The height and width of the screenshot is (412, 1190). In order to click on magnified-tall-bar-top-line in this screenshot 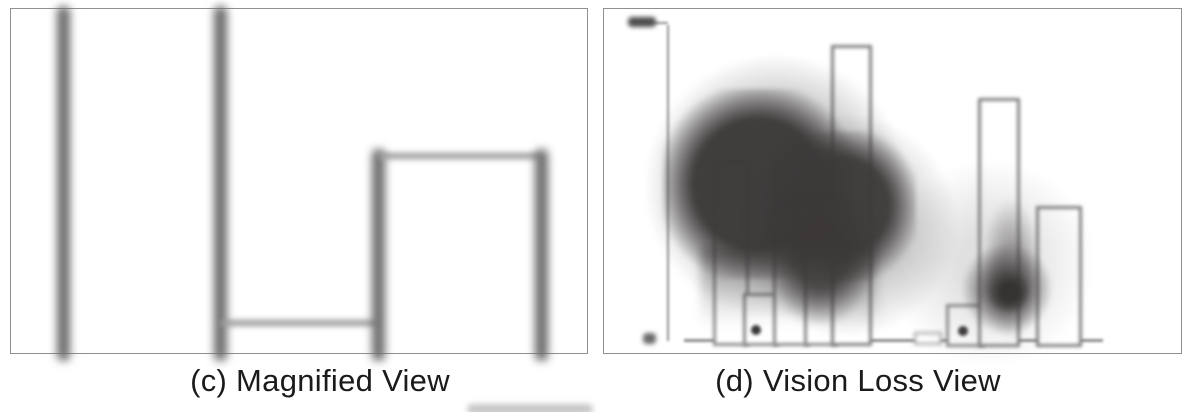, I will do `click(459, 156)`.